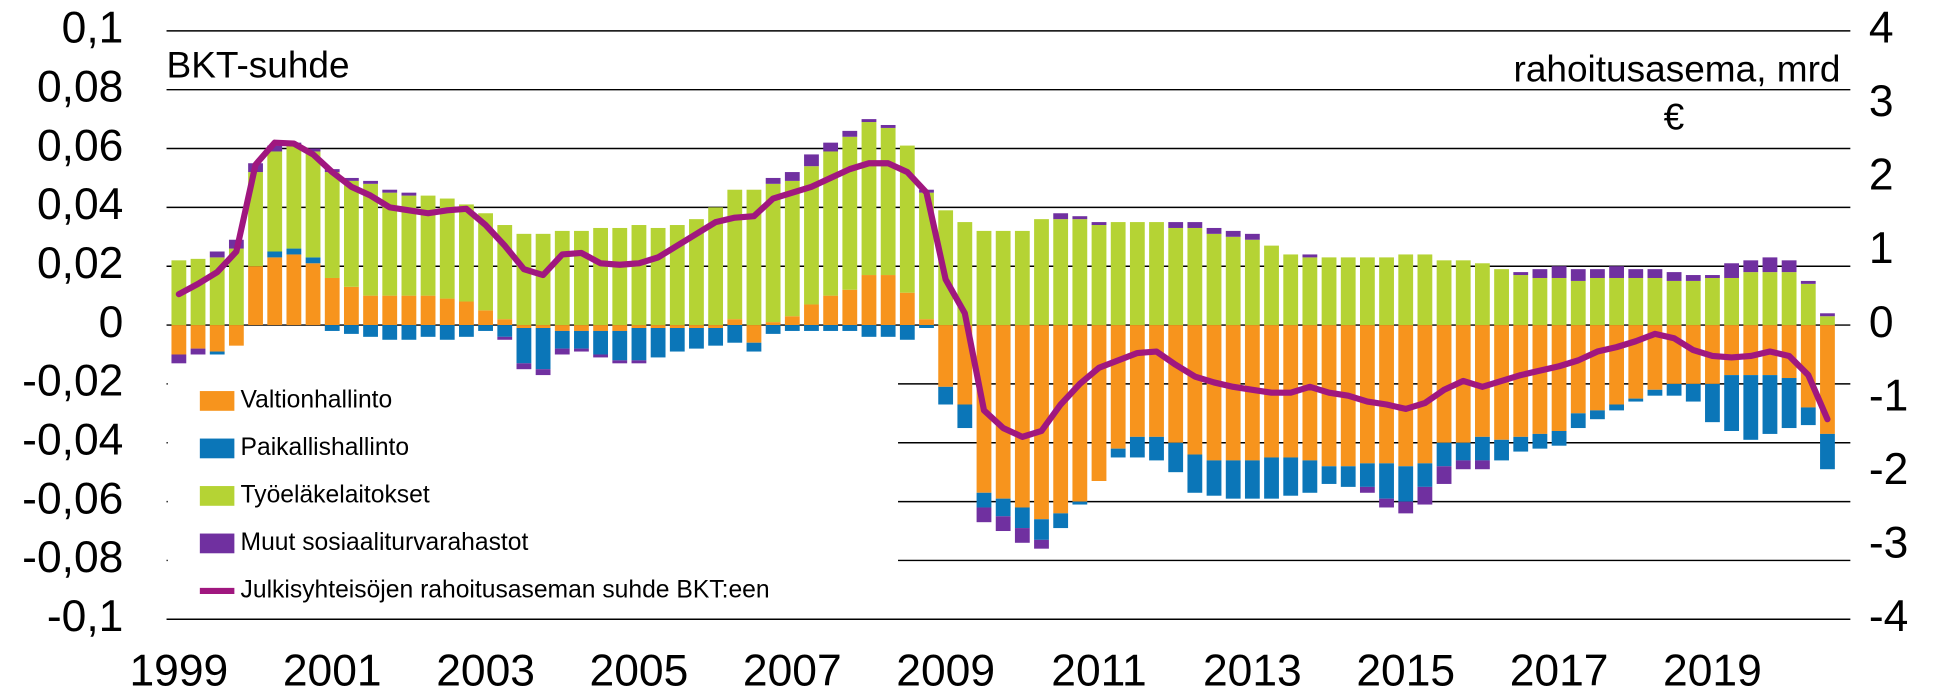 The image size is (1933, 697). What do you see at coordinates (1559, 670) in the screenshot?
I see `x-tick-label: 2017` at bounding box center [1559, 670].